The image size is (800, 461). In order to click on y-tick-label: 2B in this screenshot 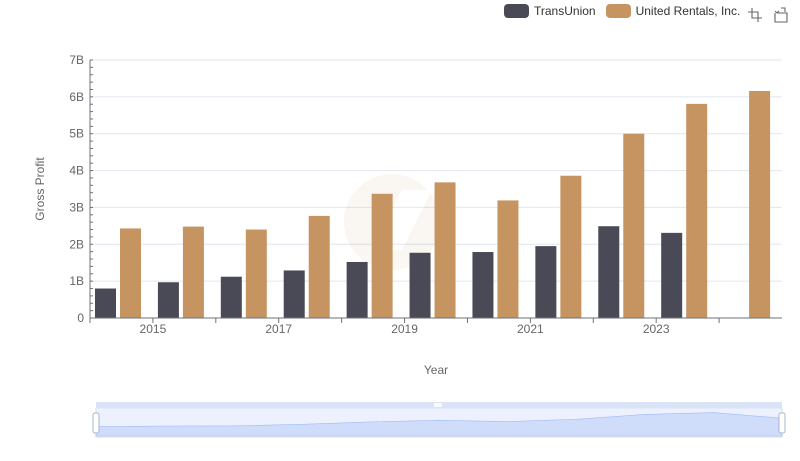, I will do `click(76, 244)`.